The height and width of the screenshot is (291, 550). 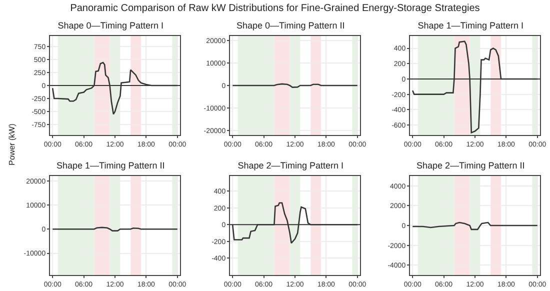 I want to click on chart-title: Shape 2—Timing Pattern II, so click(x=470, y=165).